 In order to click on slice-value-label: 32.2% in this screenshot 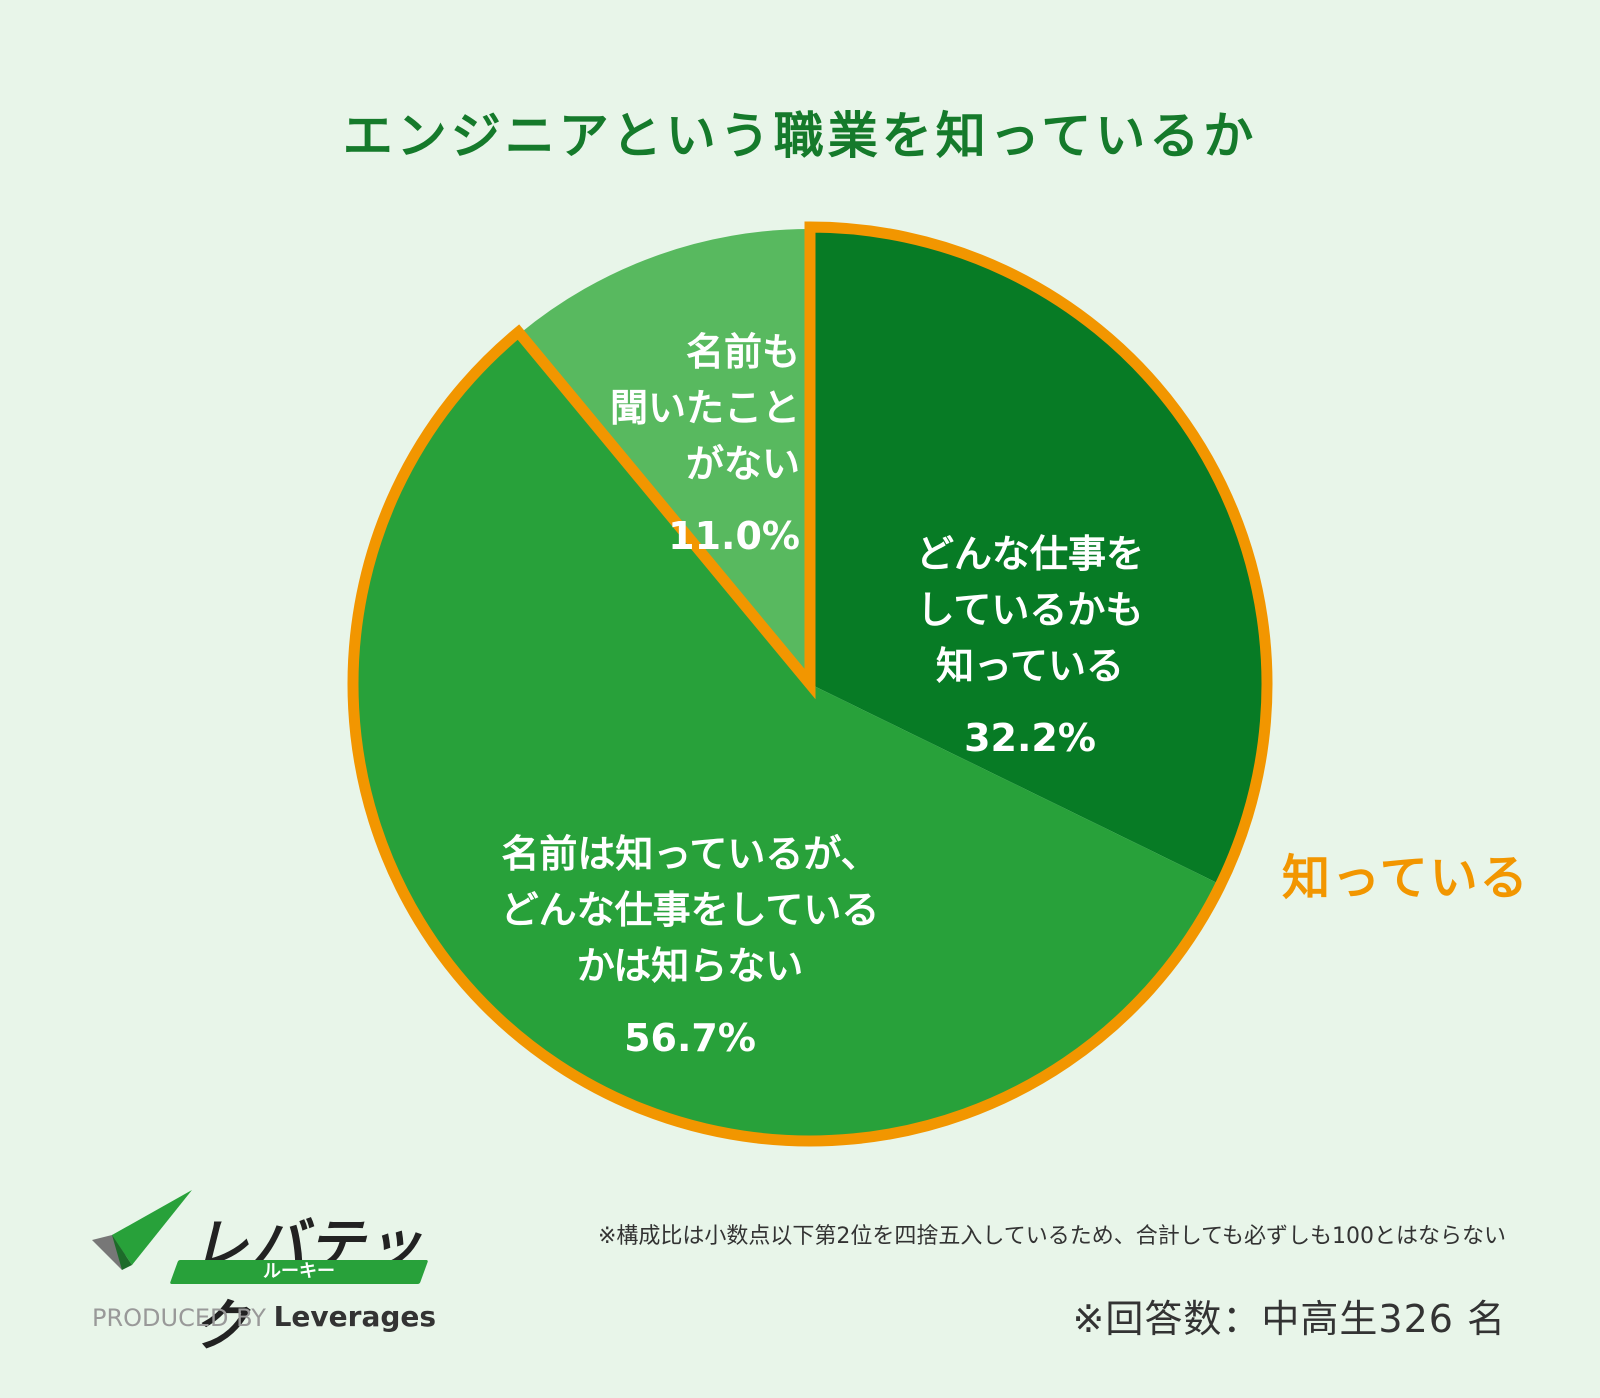, I will do `click(1030, 738)`.